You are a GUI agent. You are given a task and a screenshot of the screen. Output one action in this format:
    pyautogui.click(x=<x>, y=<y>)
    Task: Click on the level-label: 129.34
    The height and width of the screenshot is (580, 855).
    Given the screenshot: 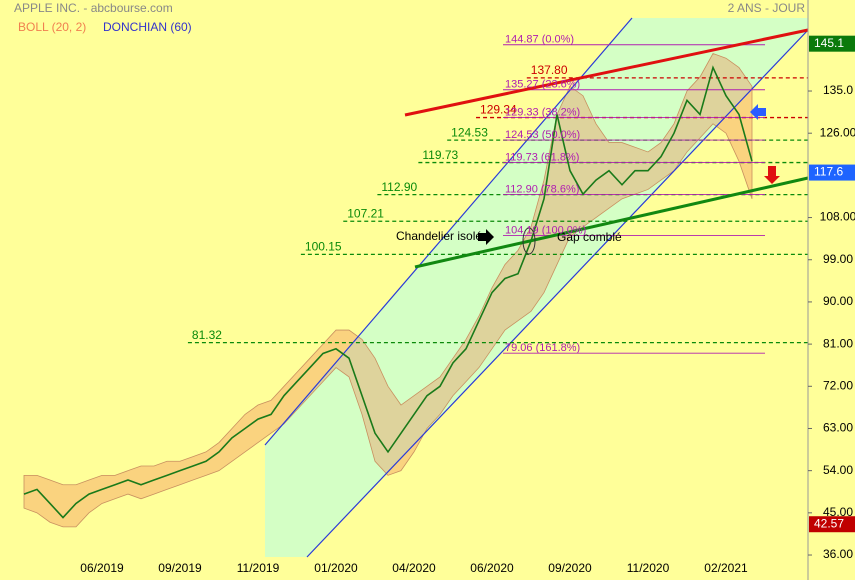 What is the action you would take?
    pyautogui.click(x=498, y=110)
    